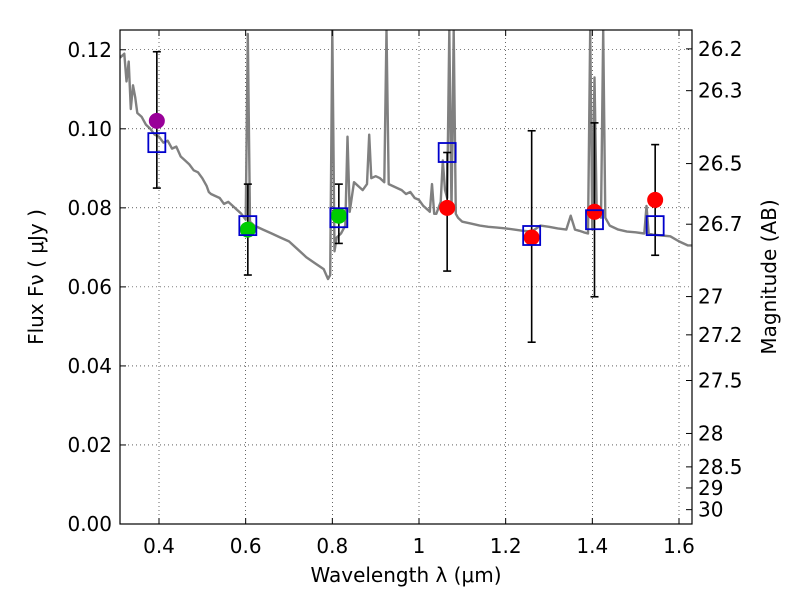 The image size is (800, 600). I want to click on x-tick-label: 1.2, so click(506, 546).